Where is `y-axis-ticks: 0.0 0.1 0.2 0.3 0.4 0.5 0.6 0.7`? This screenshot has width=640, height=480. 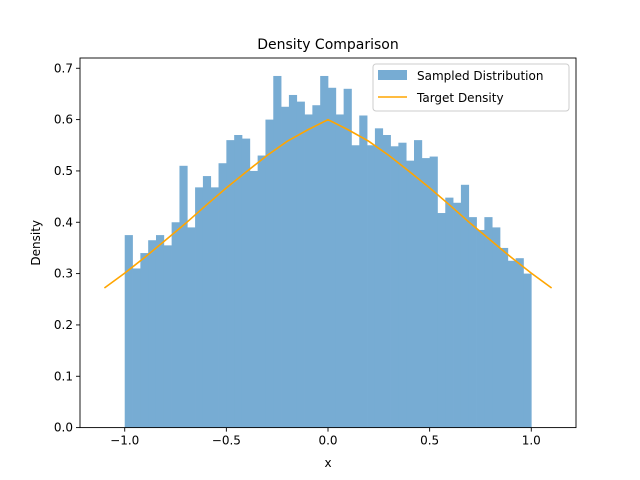 y-axis-ticks: 0.0 0.1 0.2 0.3 0.4 0.5 0.6 0.7 is located at coordinates (67, 248).